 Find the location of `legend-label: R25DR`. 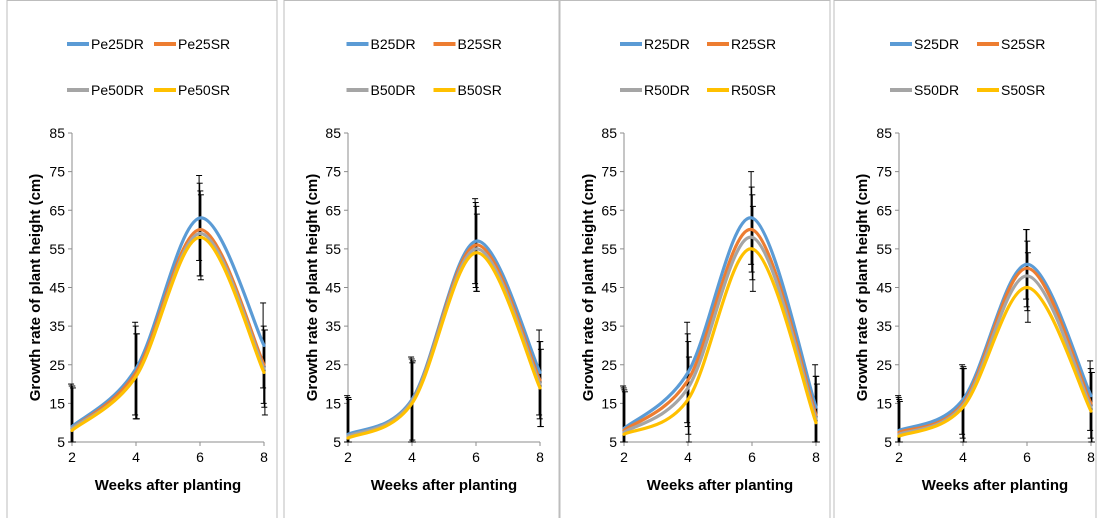

legend-label: R25DR is located at coordinates (667, 44).